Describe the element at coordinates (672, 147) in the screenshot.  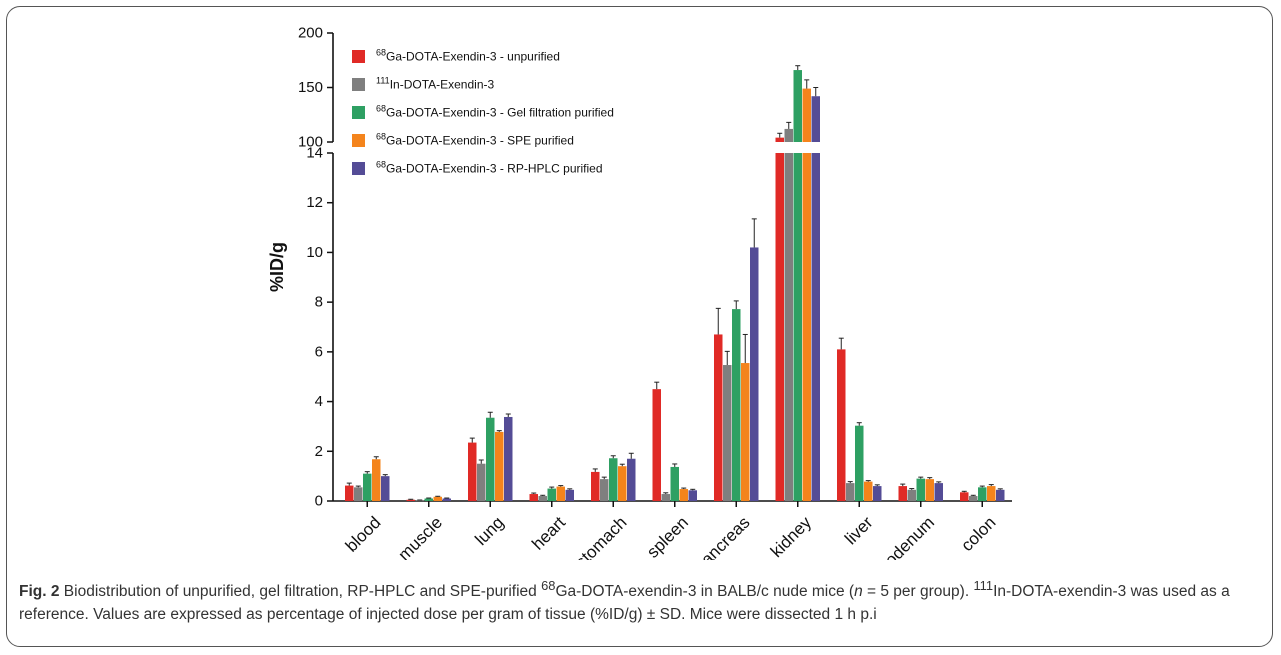
I see `axis-break-gap` at that location.